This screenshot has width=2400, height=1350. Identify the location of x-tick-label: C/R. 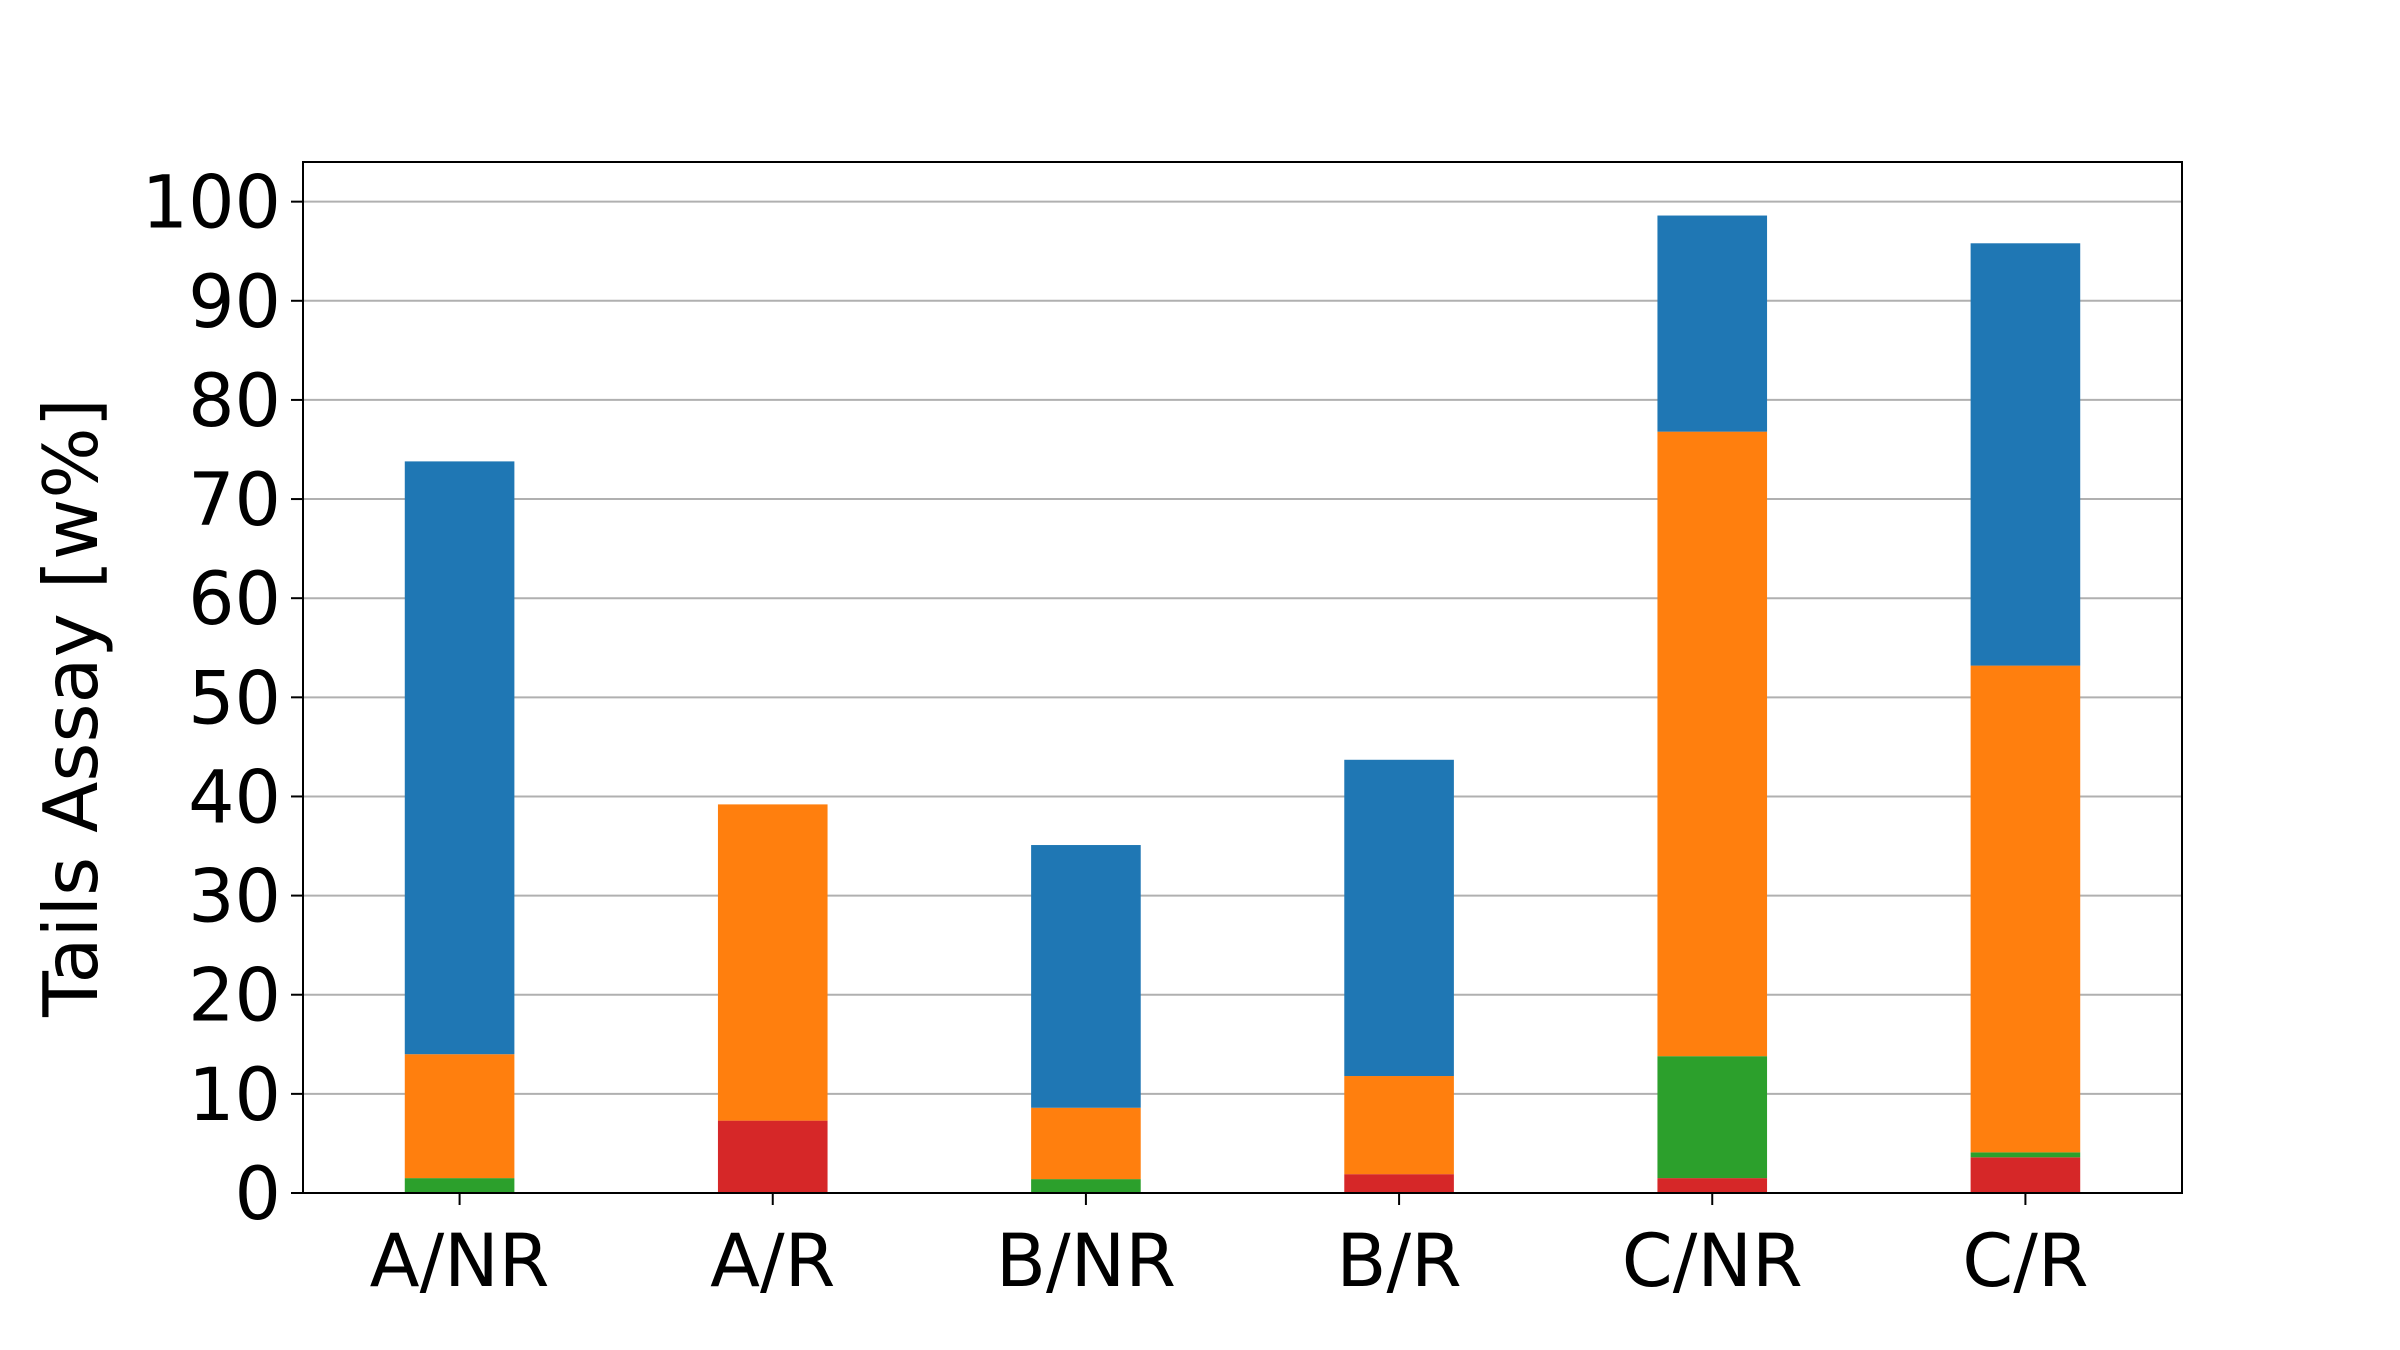
(2025, 1261).